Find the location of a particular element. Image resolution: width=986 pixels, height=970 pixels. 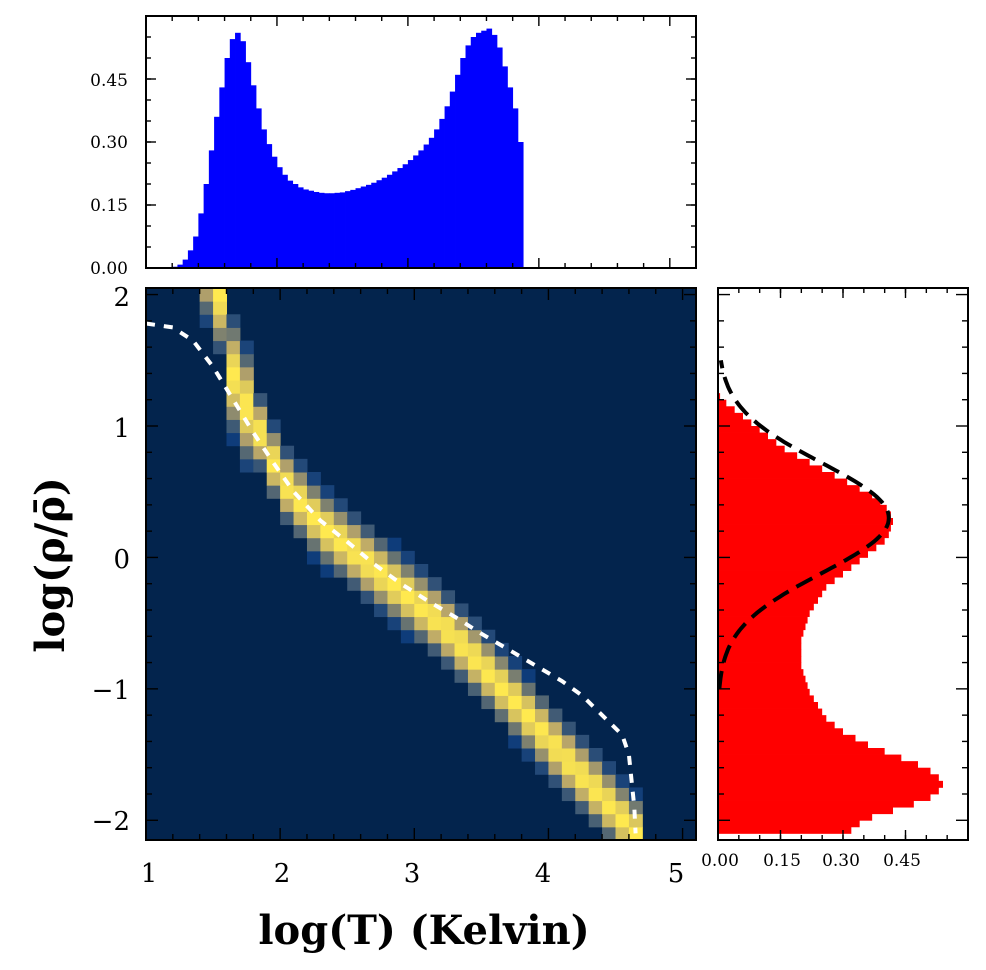

y-axis-title: log(ρ/ρ̄) is located at coordinates (50, 565).